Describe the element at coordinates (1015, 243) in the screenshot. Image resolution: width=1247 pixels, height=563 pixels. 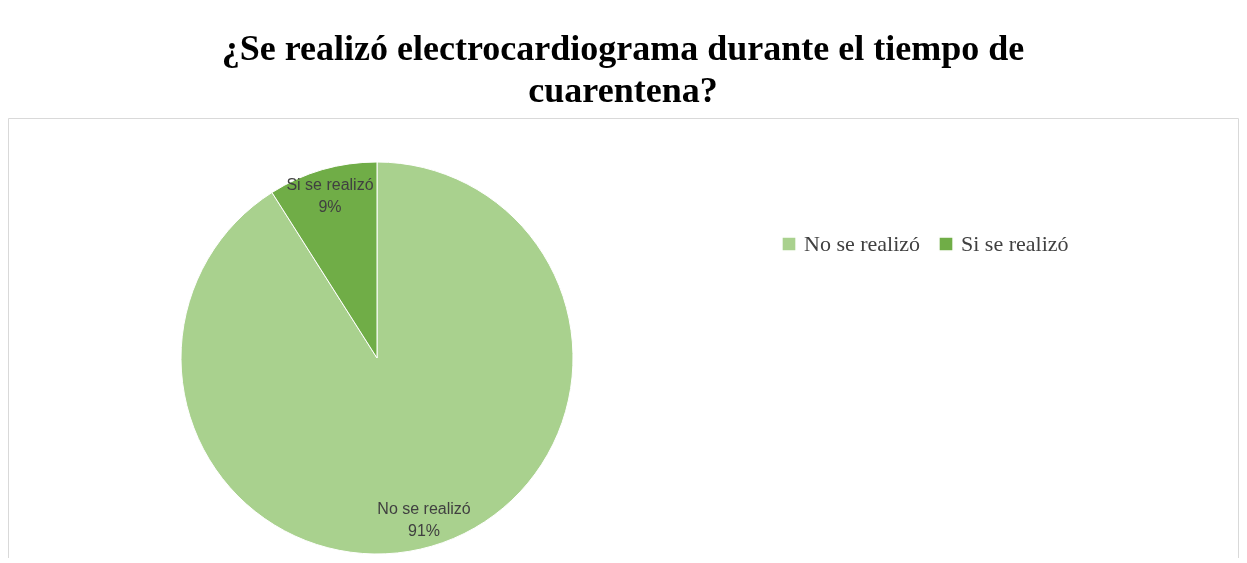
I see `legend-label: Si se realizó` at that location.